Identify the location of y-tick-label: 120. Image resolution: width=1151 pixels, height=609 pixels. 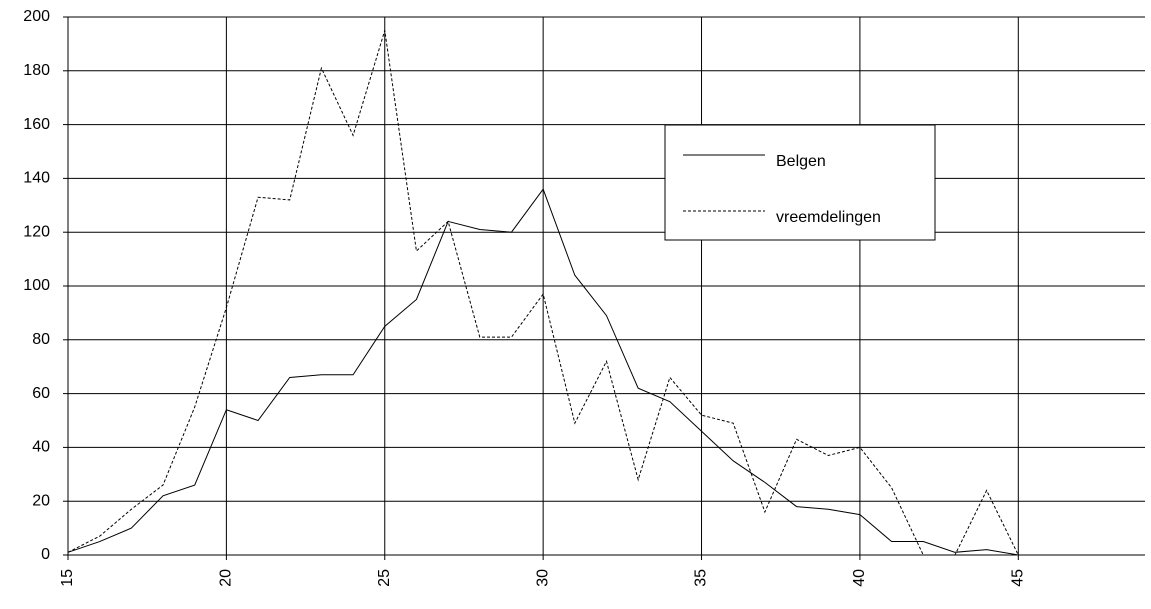
(36, 231).